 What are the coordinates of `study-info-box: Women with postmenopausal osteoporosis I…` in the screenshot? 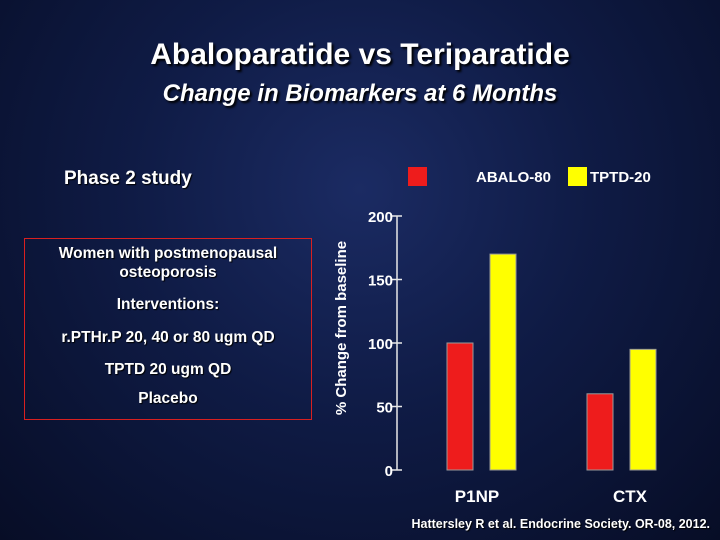 It's located at (168, 329).